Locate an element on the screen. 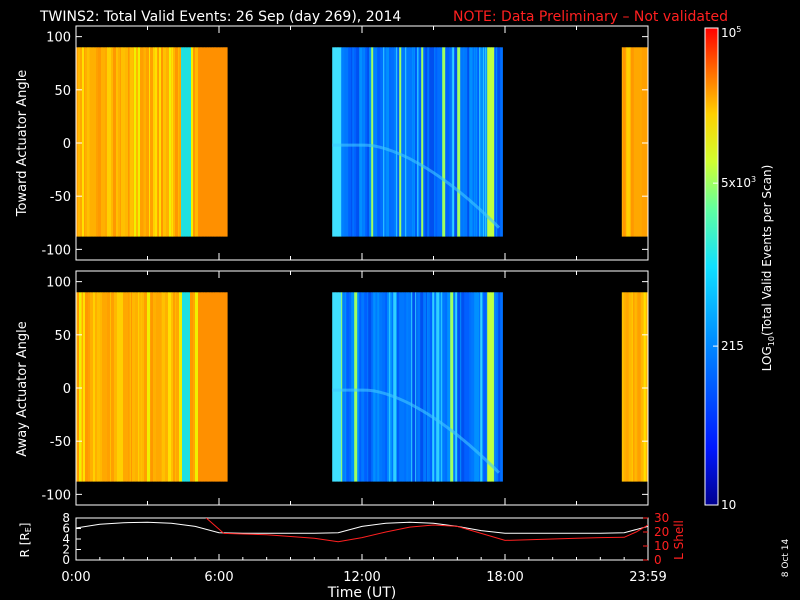 The image size is (800, 600). panel-toward-data-region is located at coordinates (152, 142).